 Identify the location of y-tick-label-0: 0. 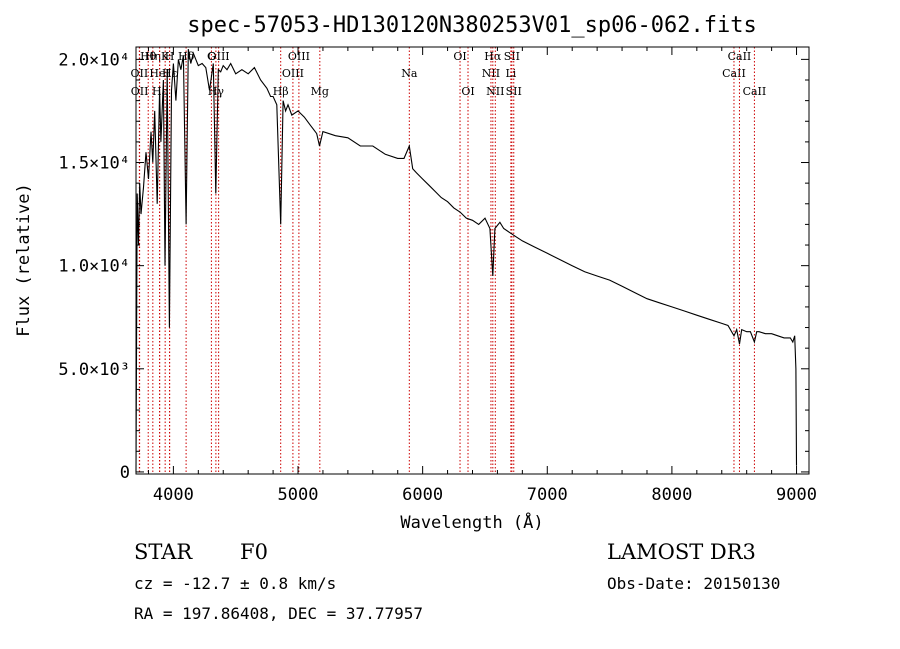
(125, 473).